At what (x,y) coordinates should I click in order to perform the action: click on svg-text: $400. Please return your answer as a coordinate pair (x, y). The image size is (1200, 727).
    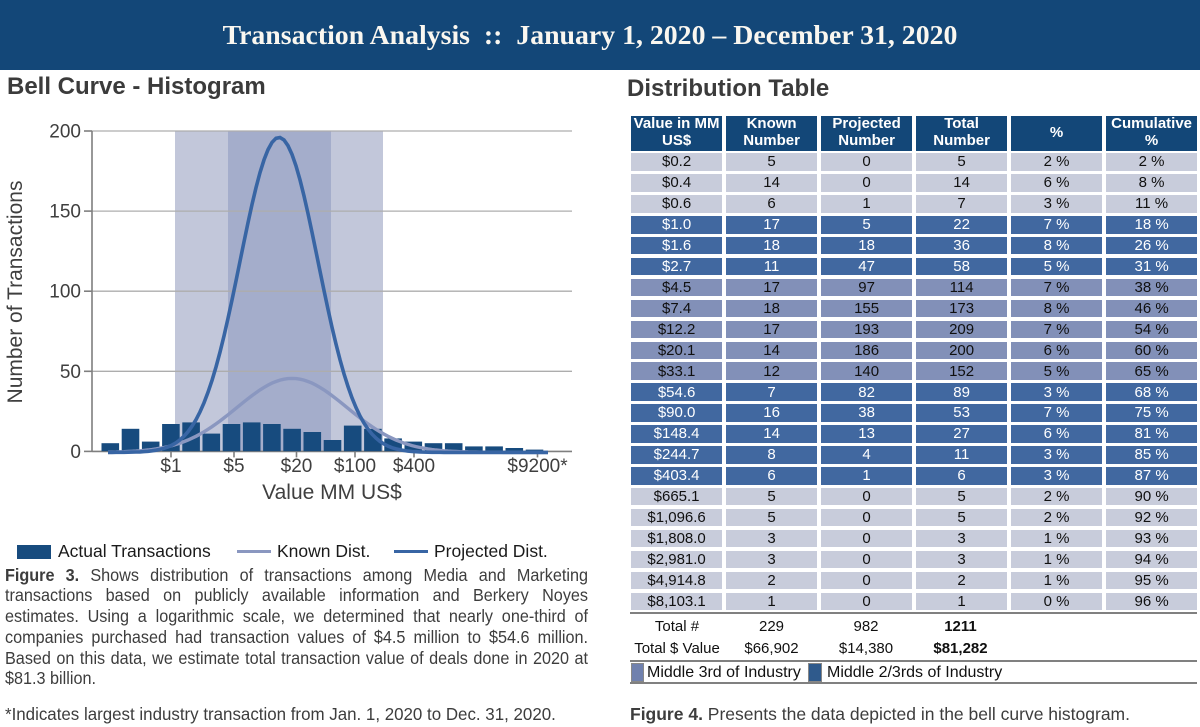
    Looking at the image, I should click on (414, 466).